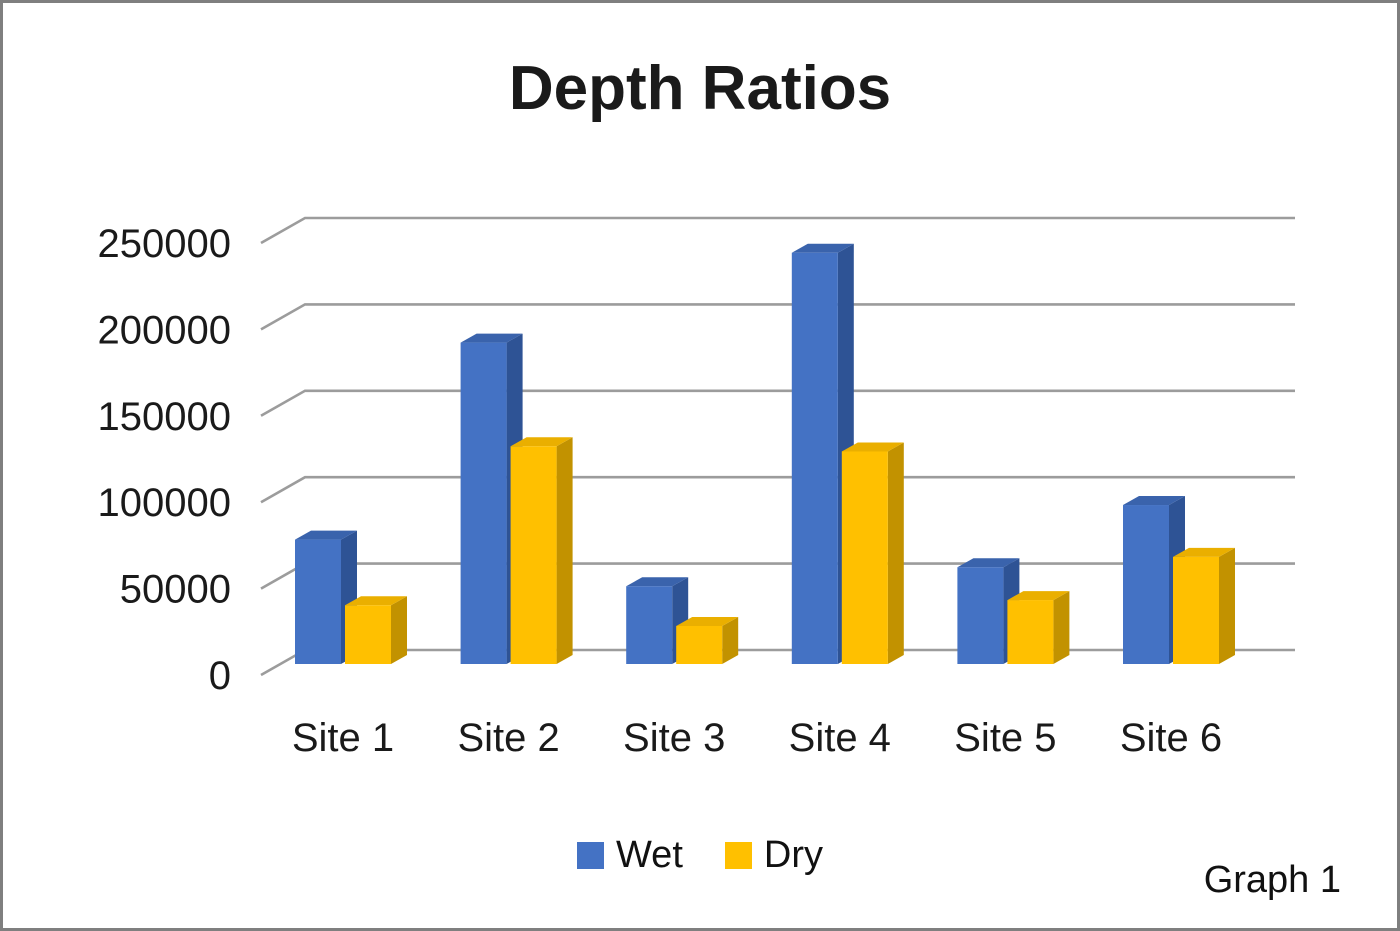  I want to click on legend-label-wet: Wet, so click(649, 855).